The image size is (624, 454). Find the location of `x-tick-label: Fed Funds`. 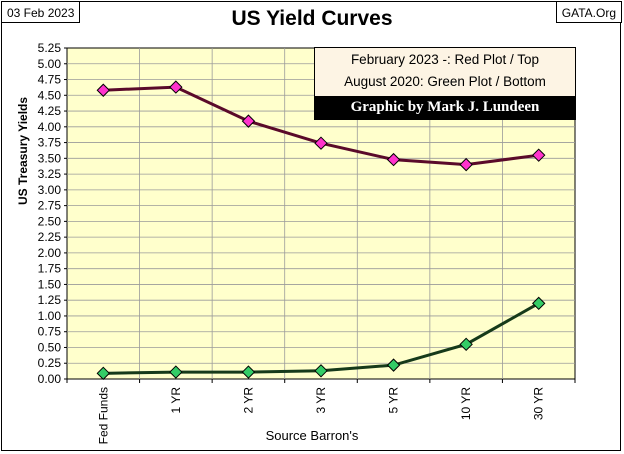

x-tick-label: Fed Funds is located at coordinates (103, 415).